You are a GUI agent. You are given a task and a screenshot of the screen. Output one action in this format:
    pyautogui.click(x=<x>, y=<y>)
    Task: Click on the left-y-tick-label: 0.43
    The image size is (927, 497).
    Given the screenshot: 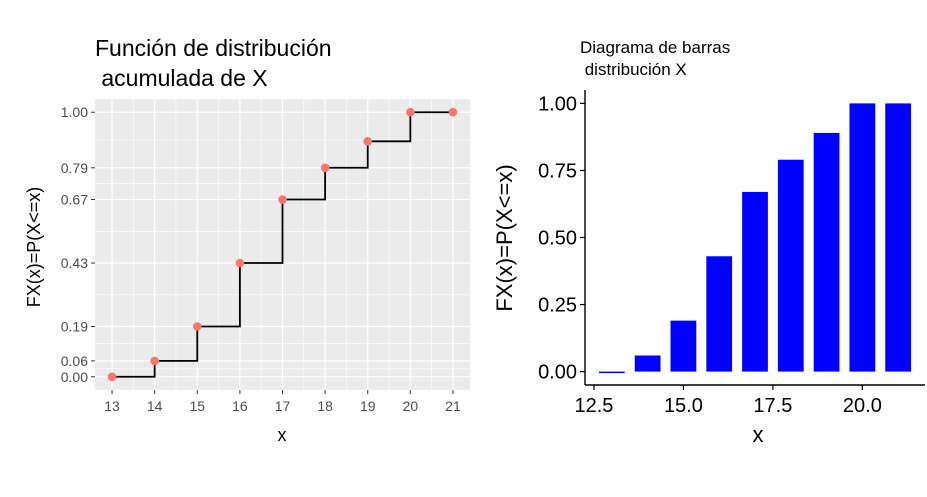 What is the action you would take?
    pyautogui.click(x=74, y=263)
    